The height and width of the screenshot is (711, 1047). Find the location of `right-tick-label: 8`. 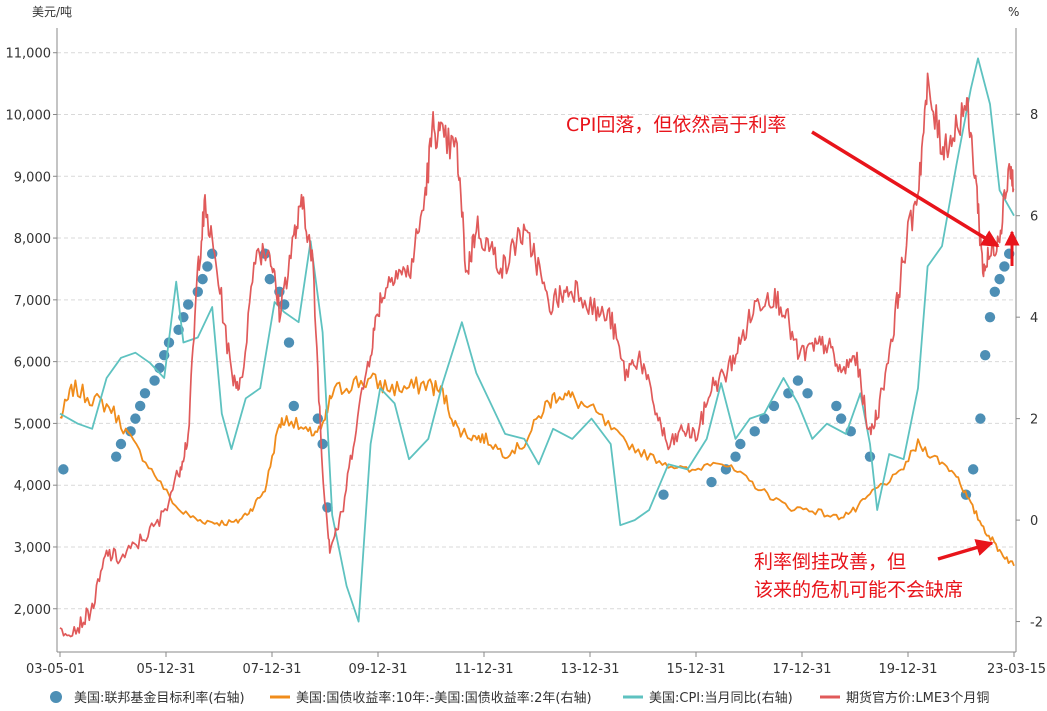

right-tick-label: 8 is located at coordinates (1034, 115).